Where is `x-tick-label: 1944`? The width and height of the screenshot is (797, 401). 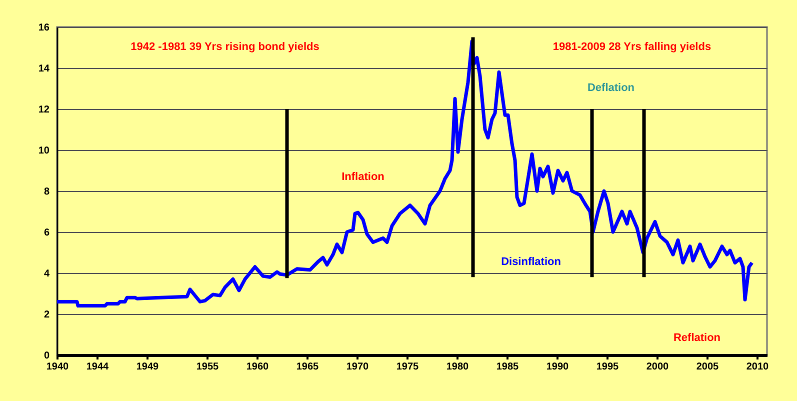 x-tick-label: 1944 is located at coordinates (98, 367).